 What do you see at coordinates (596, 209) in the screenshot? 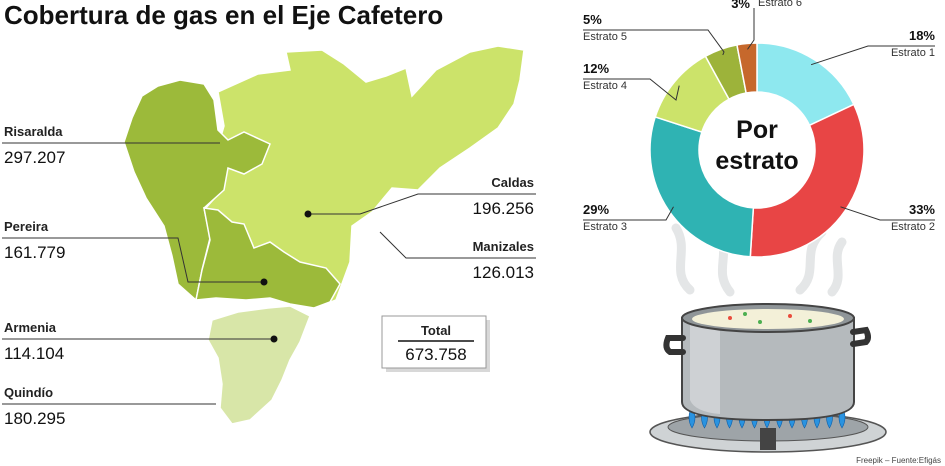
I see `donut-pct-label-3: 29%` at bounding box center [596, 209].